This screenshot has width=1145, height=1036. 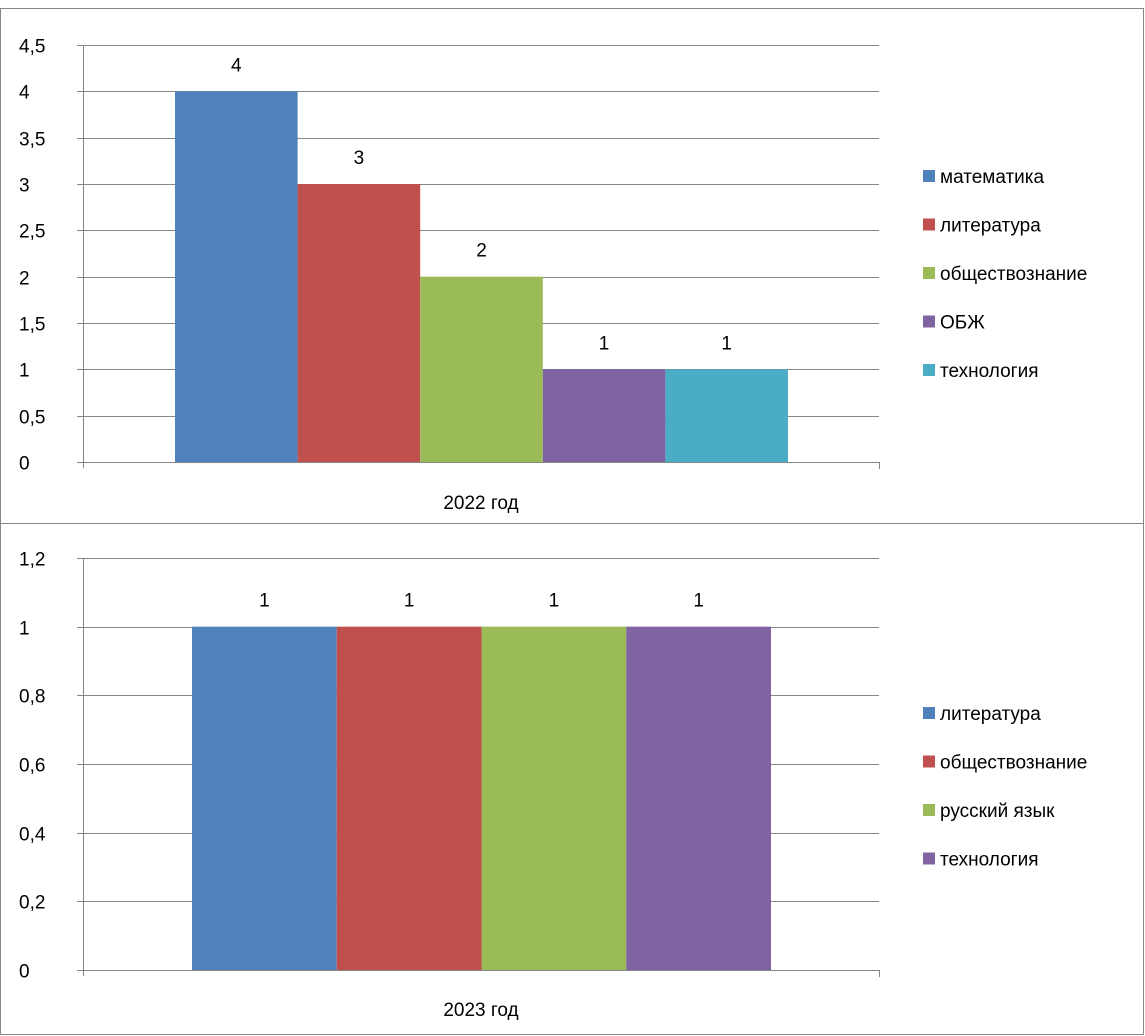 What do you see at coordinates (24, 629) in the screenshot?
I see `c2023-y-tick-label: 1` at bounding box center [24, 629].